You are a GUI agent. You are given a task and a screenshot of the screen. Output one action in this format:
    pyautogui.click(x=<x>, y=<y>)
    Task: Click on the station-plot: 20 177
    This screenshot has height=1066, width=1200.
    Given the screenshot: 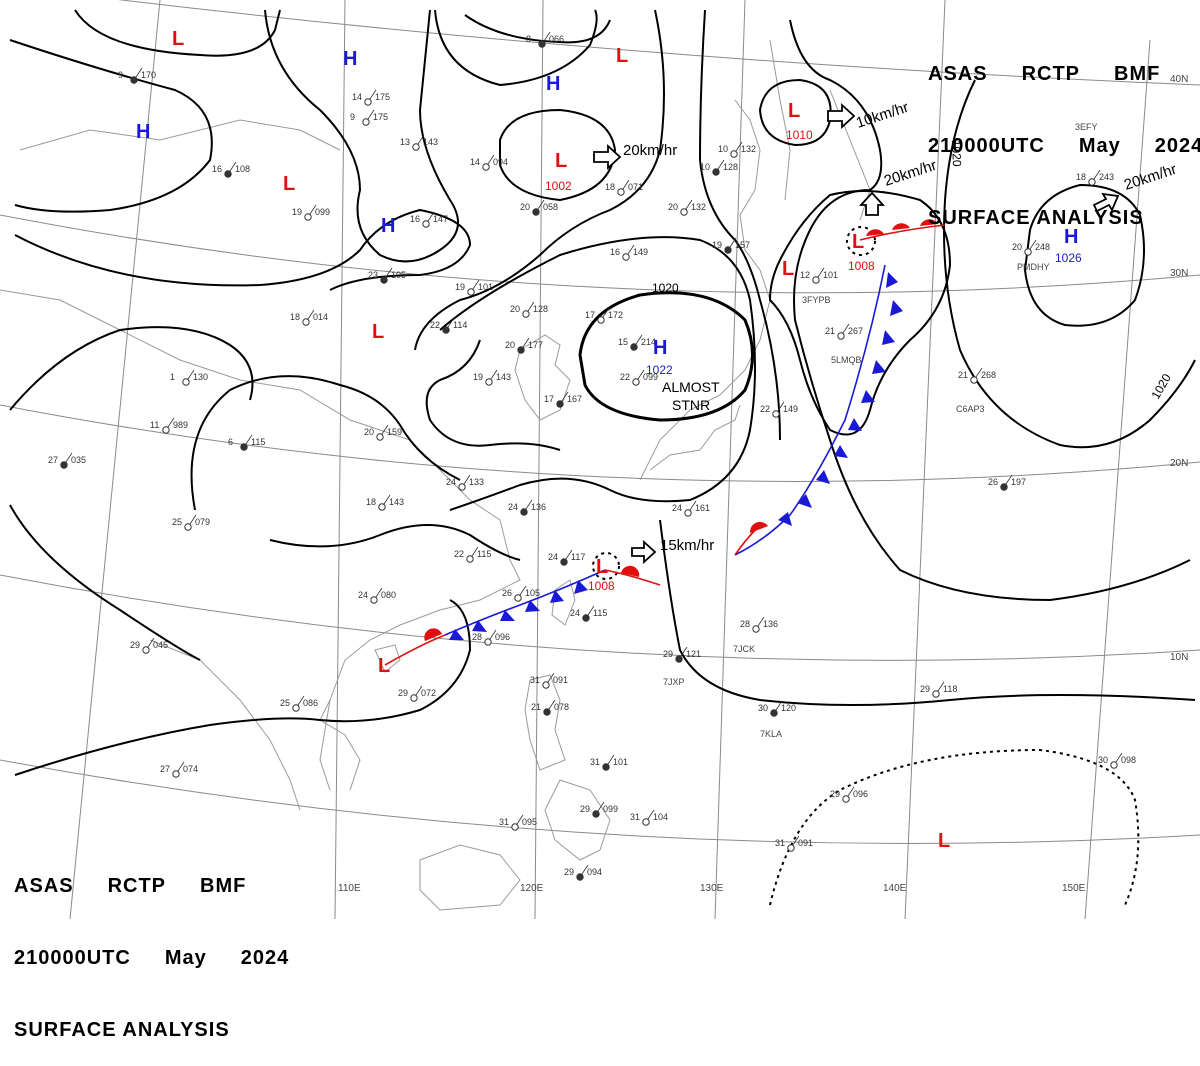 What is the action you would take?
    pyautogui.click(x=524, y=345)
    